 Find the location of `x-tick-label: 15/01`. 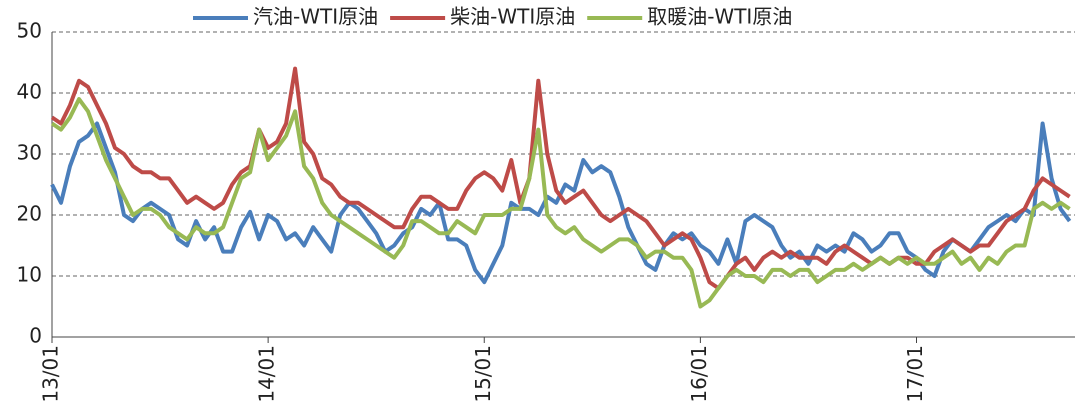

x-tick-label: 15/01 is located at coordinates (483, 374).